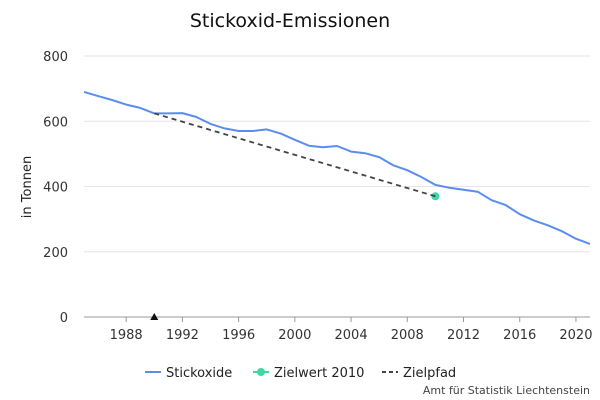 The height and width of the screenshot is (400, 600). I want to click on legend-item: Stickoxide, so click(188, 373).